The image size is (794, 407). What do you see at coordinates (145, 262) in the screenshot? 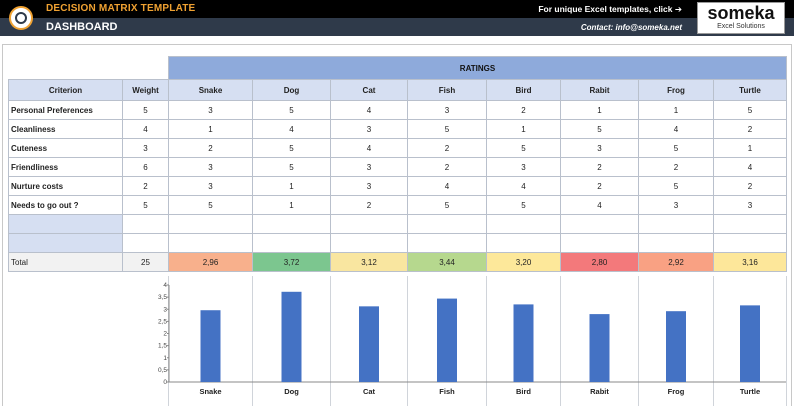
I see `total-weight: 25` at bounding box center [145, 262].